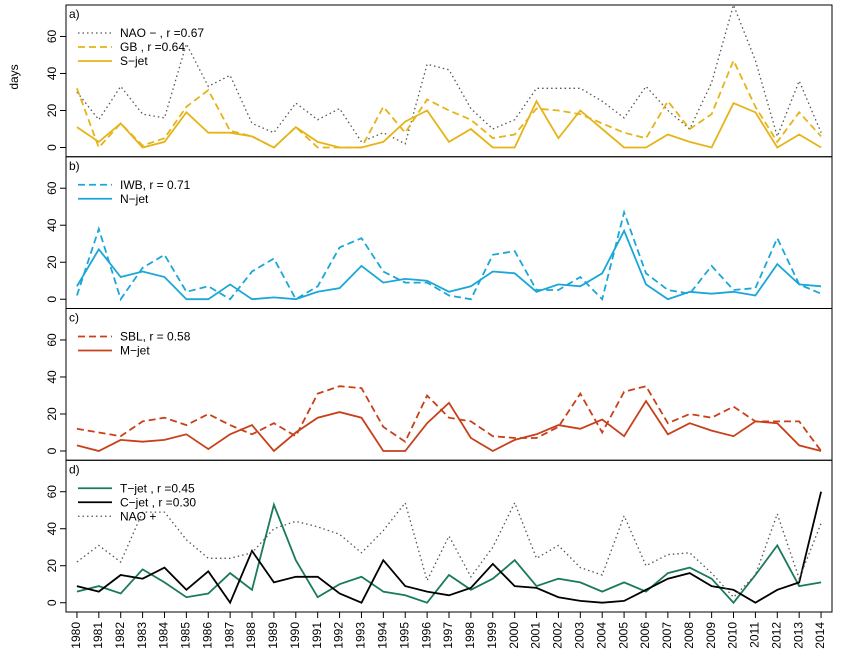 The image size is (842, 669). What do you see at coordinates (157, 488) in the screenshot?
I see `legend-label: T−jet , r =0.45` at bounding box center [157, 488].